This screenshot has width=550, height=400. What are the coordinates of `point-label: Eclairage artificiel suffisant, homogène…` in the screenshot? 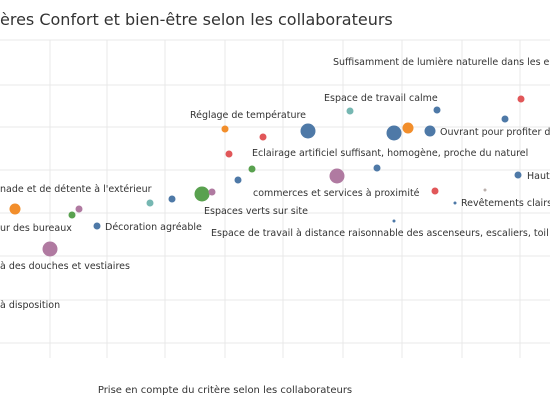 It's located at (390, 153).